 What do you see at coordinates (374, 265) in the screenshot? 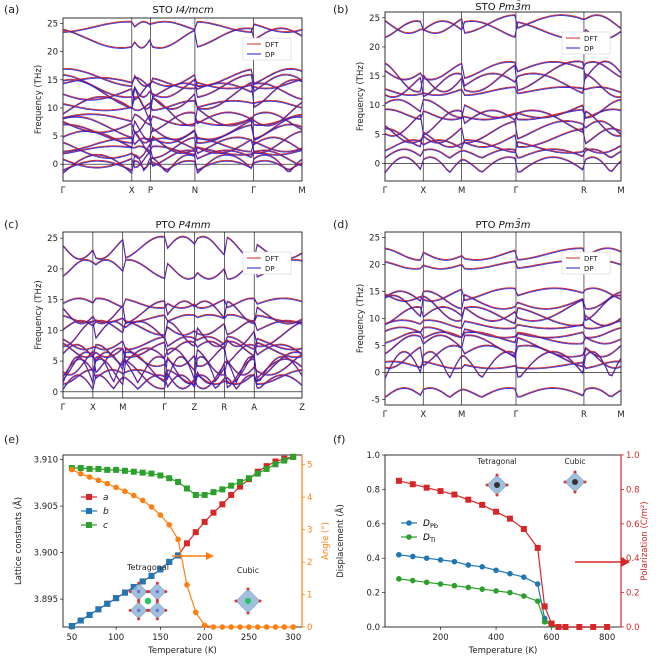
I see `ytick-label: 20` at bounding box center [374, 265].